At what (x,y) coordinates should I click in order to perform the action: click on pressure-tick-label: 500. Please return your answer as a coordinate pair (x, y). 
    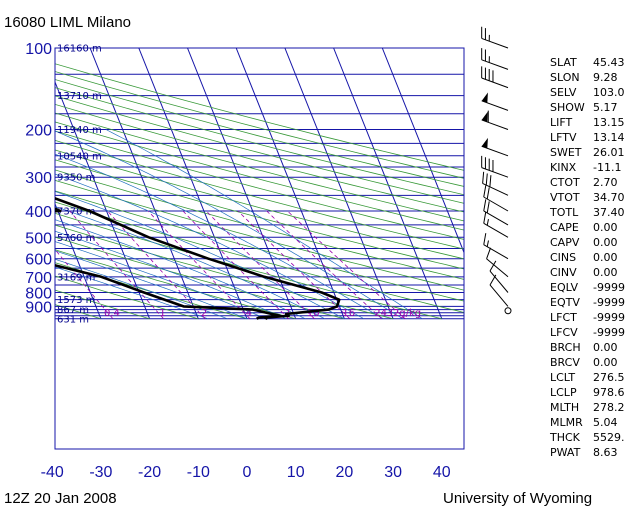
    Looking at the image, I should click on (38, 238).